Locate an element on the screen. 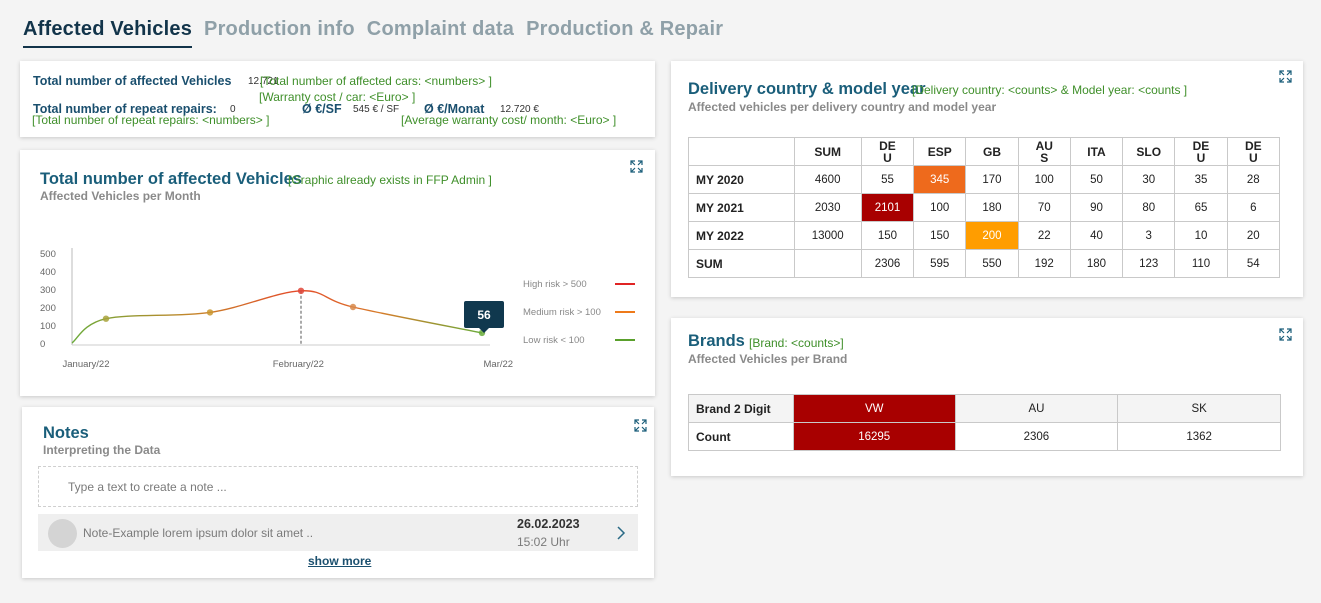 The height and width of the screenshot is (603, 1321). table-cell: 30 is located at coordinates (1149, 179).